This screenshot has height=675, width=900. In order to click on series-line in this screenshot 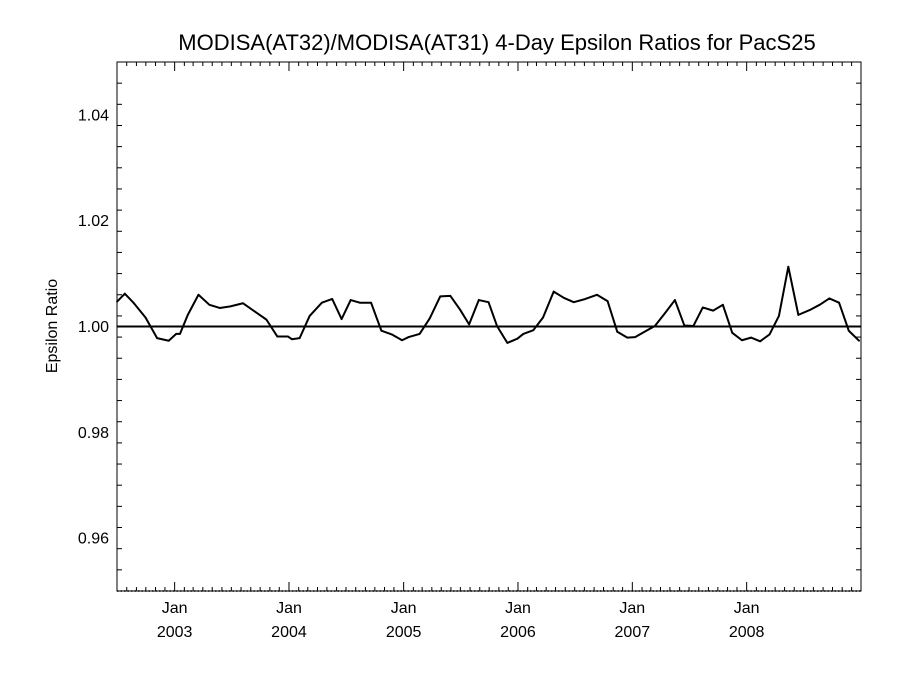, I will do `click(488, 304)`.